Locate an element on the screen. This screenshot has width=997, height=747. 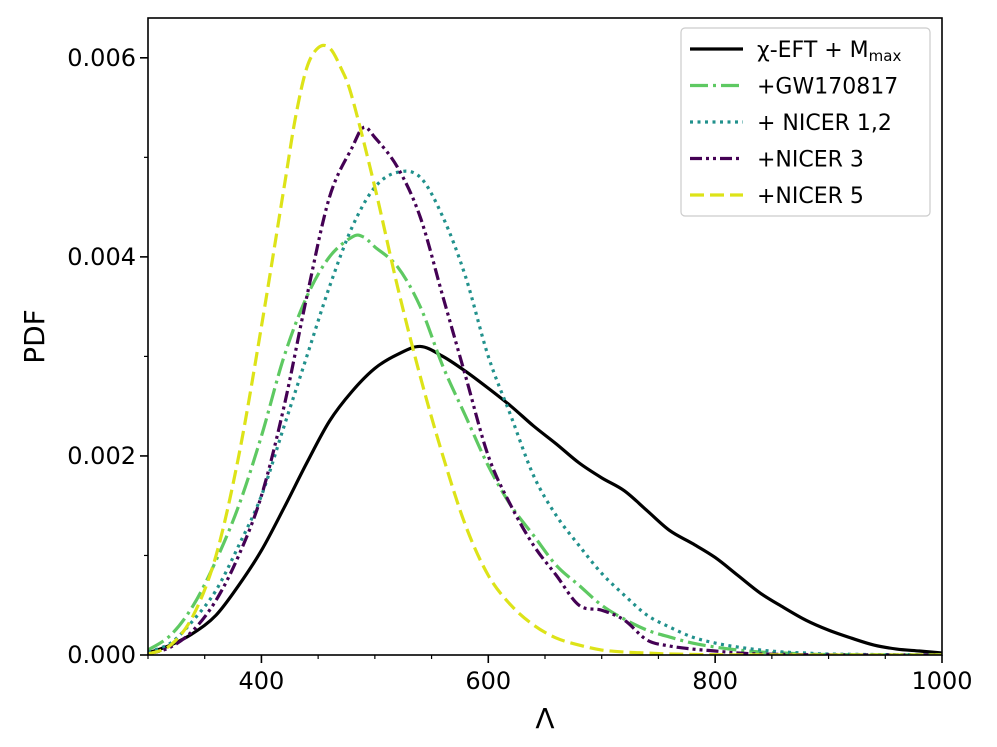
x-tick-label: 1000 is located at coordinates (941, 681).